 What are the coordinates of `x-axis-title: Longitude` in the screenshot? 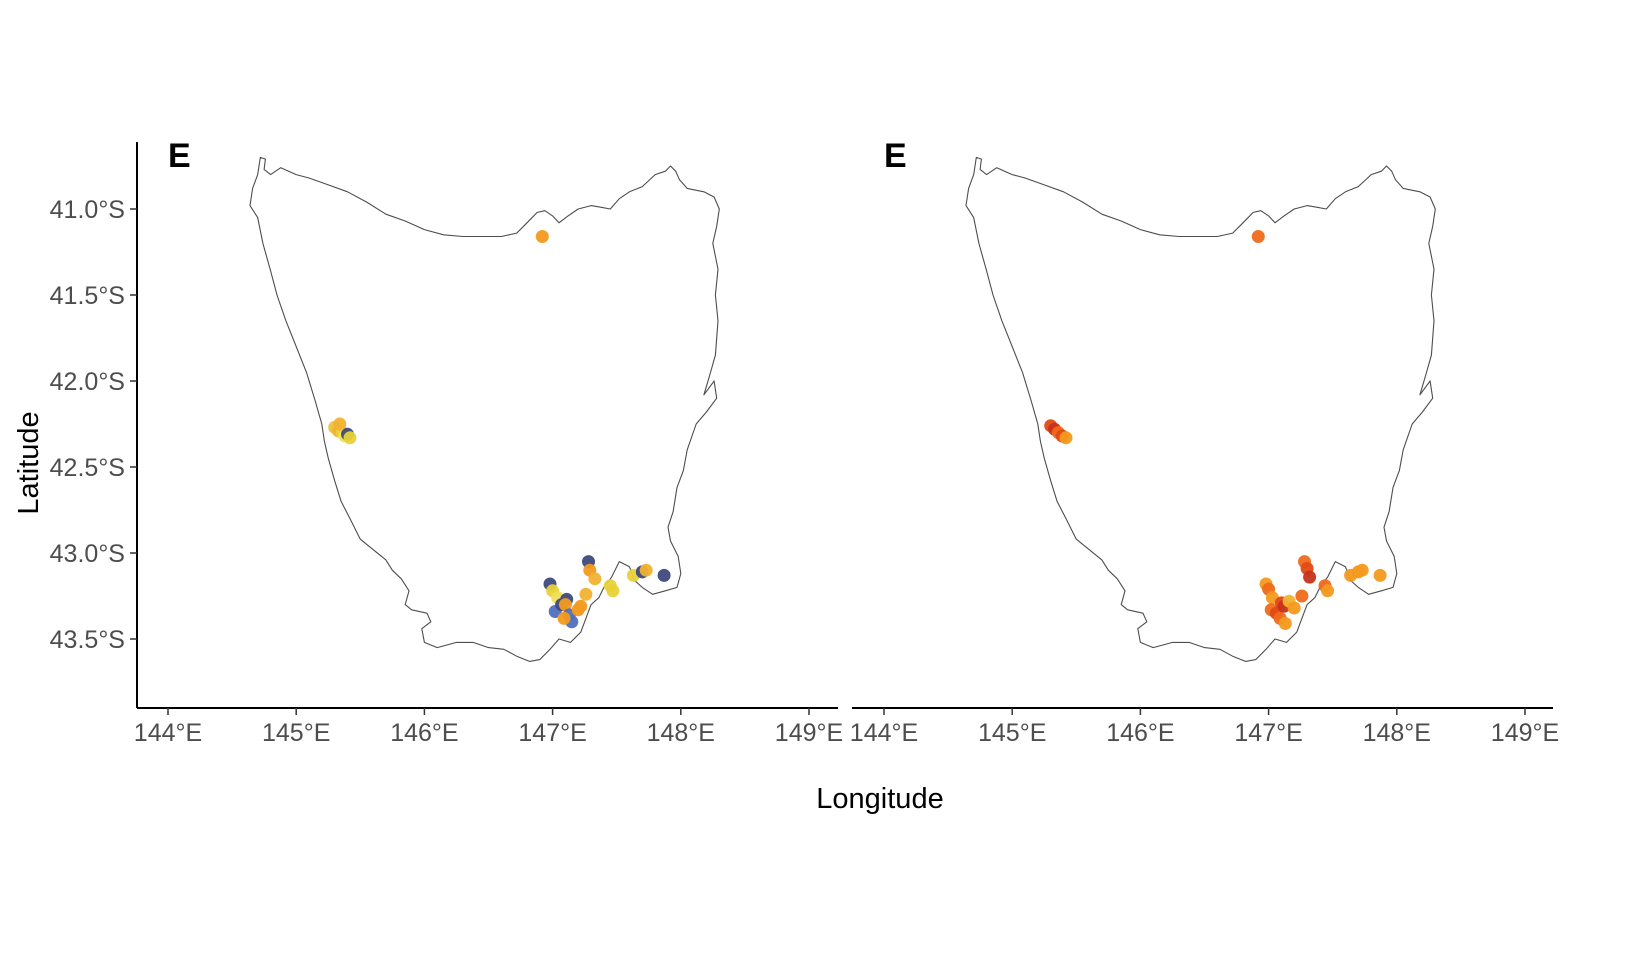 It's located at (879, 799).